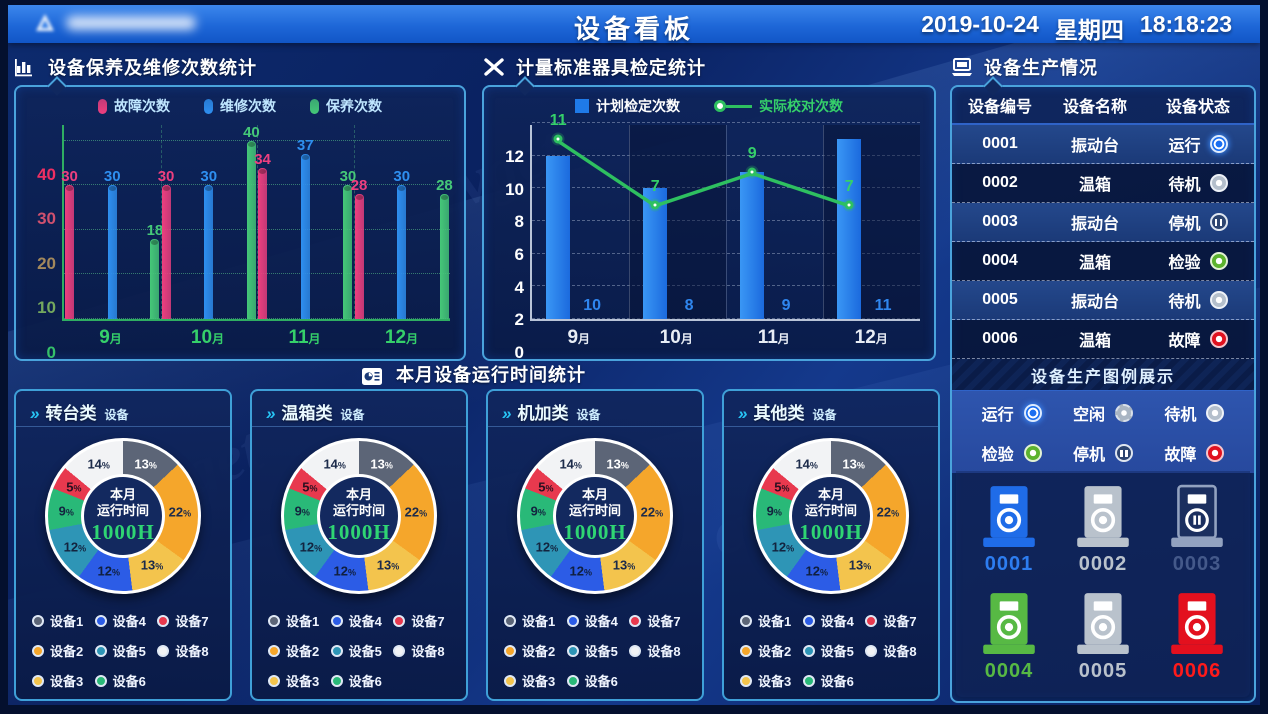 The height and width of the screenshot is (714, 1268). I want to click on line-legend-swatch, so click(733, 106).